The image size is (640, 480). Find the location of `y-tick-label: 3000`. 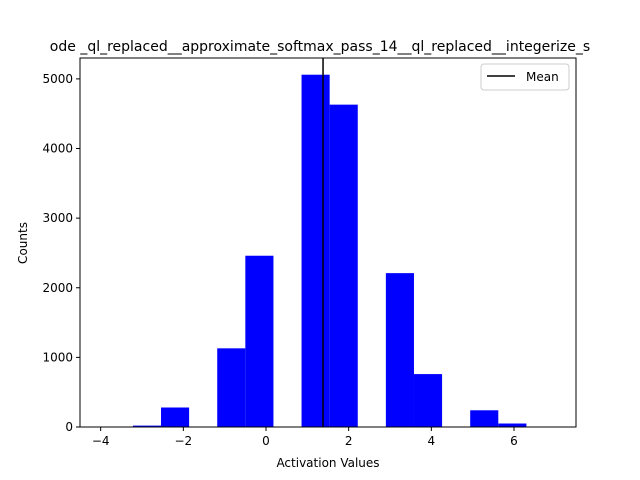

y-tick-label: 3000 is located at coordinates (57, 218).